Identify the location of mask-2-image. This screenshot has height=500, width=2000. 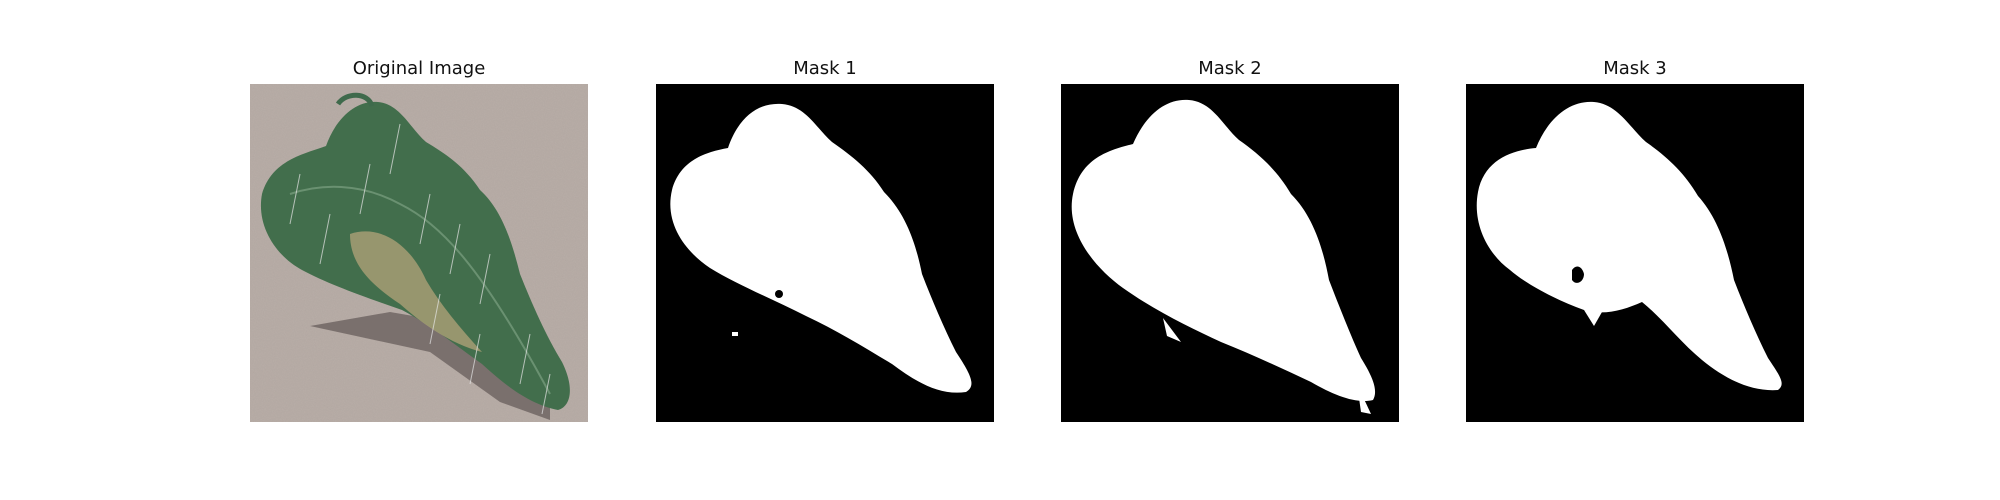
(1230, 253).